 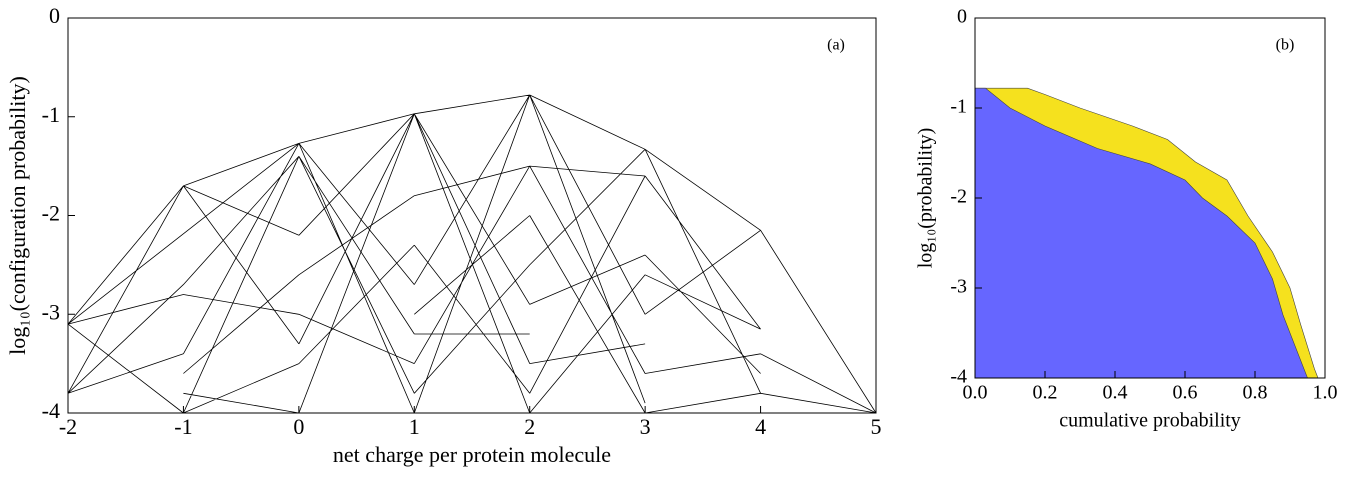 What do you see at coordinates (298, 426) in the screenshot?
I see `x-tick-label: 0` at bounding box center [298, 426].